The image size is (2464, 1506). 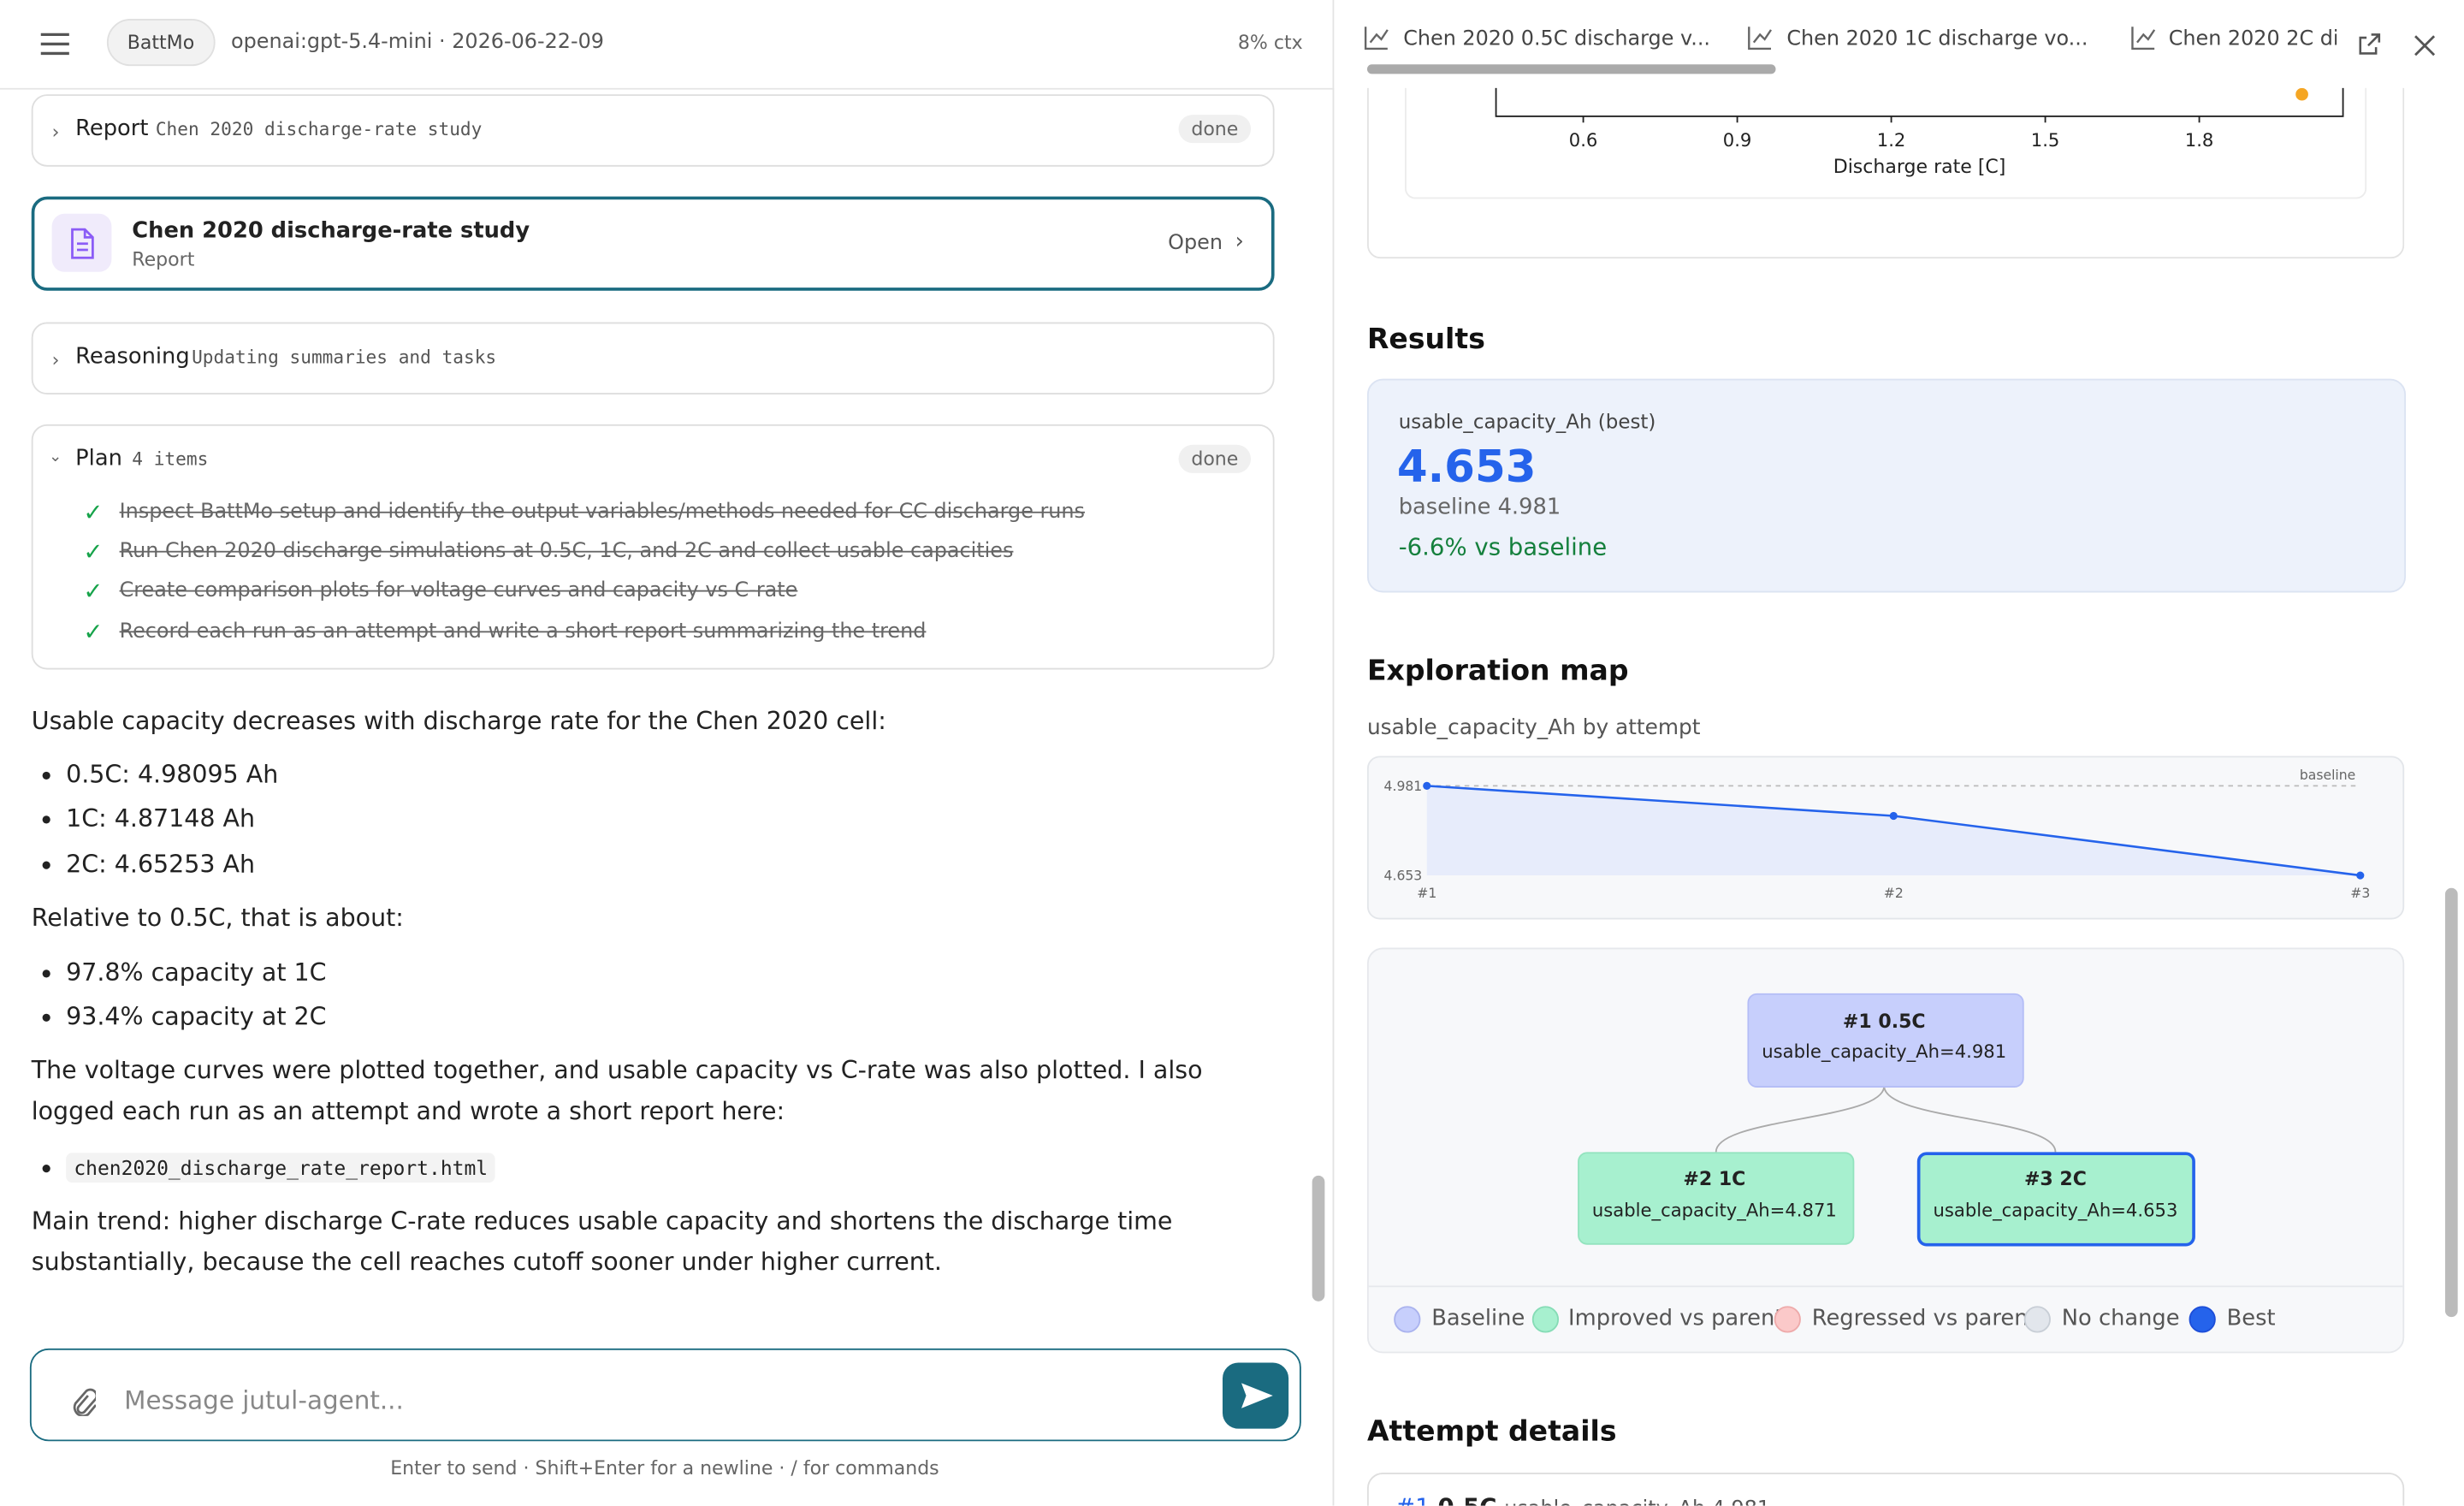 What do you see at coordinates (2360, 893) in the screenshot?
I see `x-tick-label: #3` at bounding box center [2360, 893].